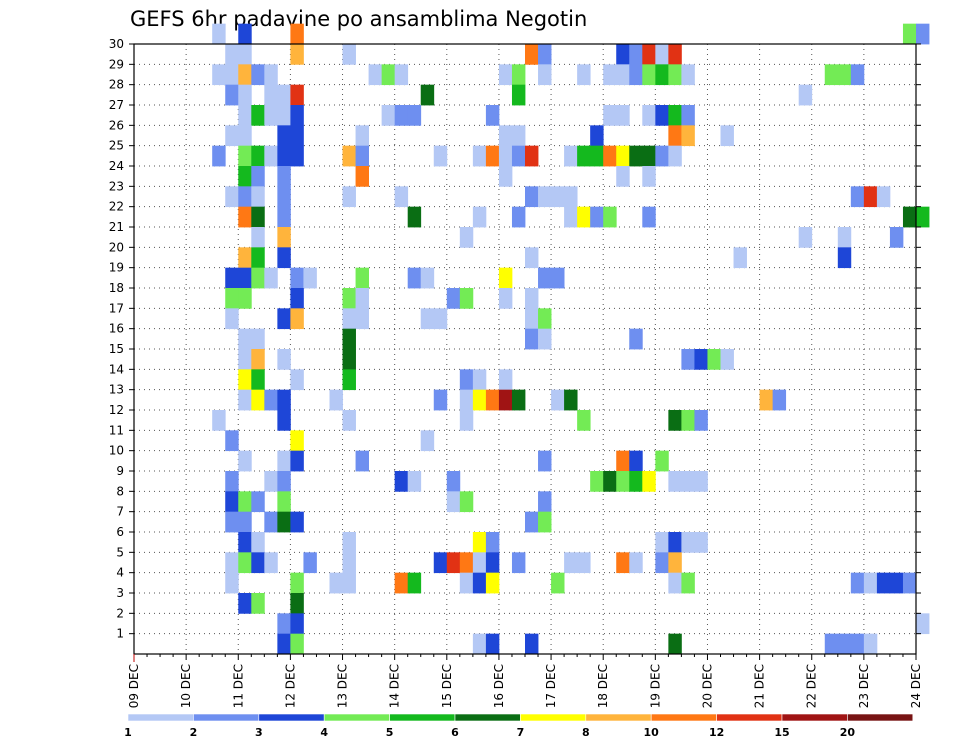 The height and width of the screenshot is (742, 960). I want to click on x-tick-label: 11 DEC, so click(238, 686).